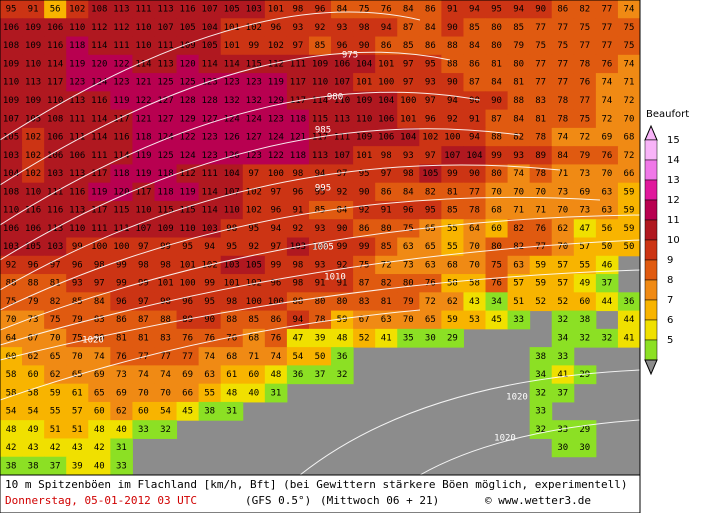 The image size is (704, 513). I want to click on wind-value: 118, so click(298, 156).